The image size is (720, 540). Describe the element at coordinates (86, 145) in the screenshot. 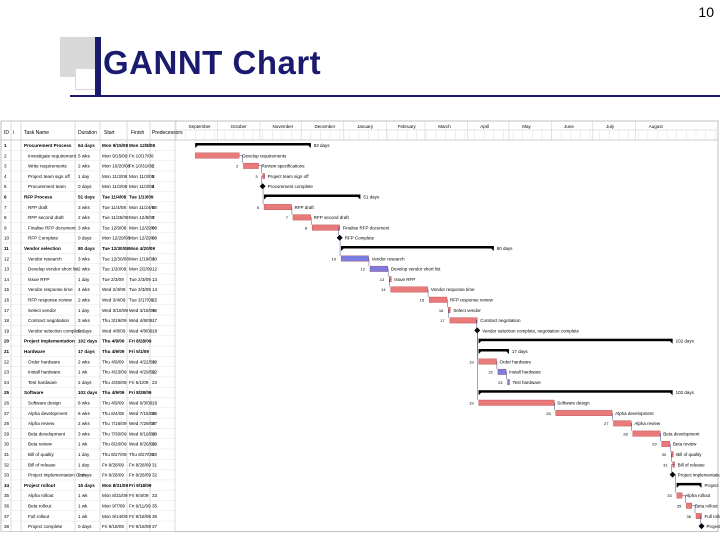

I see `cell-duration: 64 days` at that location.